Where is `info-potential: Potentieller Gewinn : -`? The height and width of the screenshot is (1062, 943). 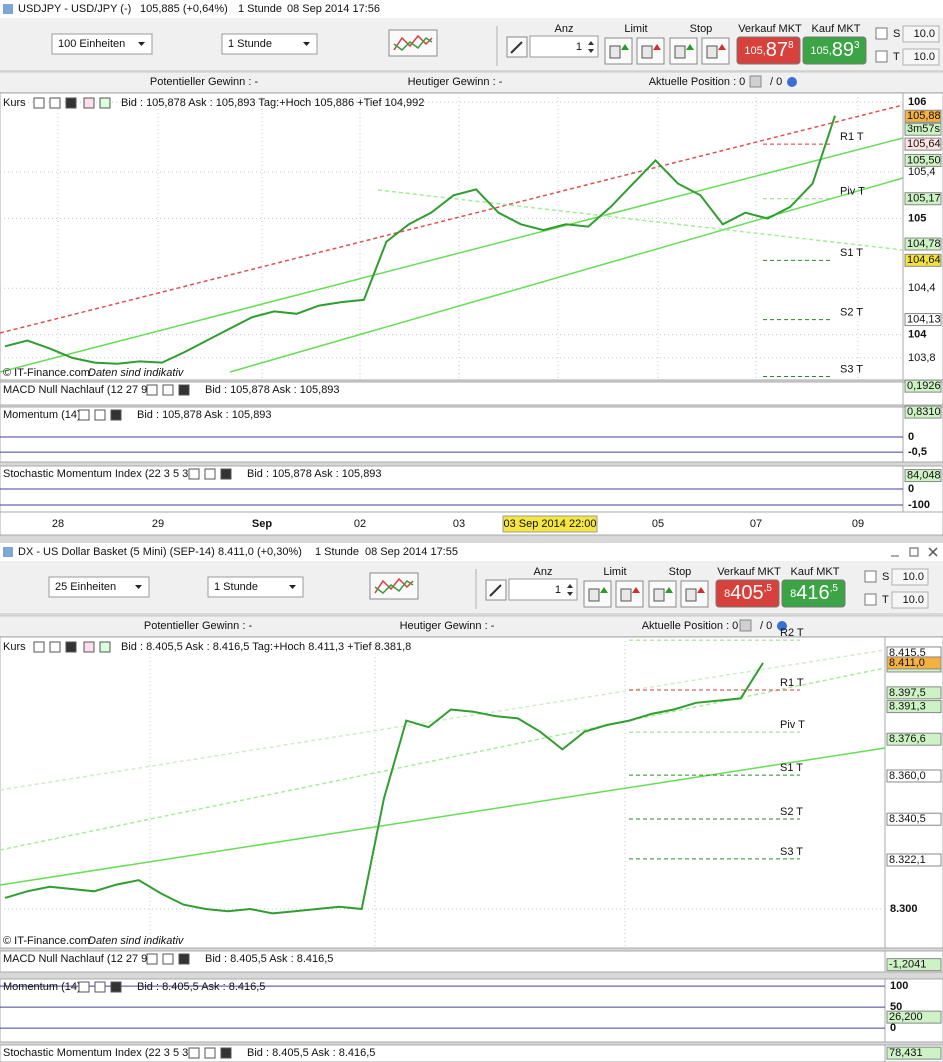
info-potential: Potentieller Gewinn : - is located at coordinates (198, 626).